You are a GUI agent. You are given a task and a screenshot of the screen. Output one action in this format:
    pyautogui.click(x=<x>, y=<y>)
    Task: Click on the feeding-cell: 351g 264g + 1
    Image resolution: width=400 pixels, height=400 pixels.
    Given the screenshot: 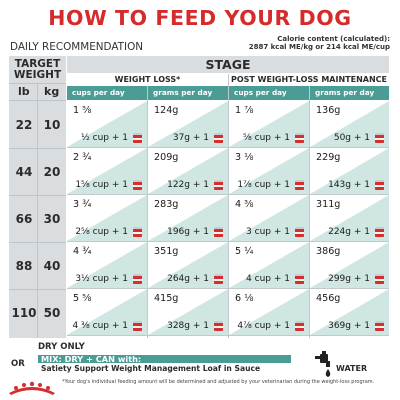 What is the action you would take?
    pyautogui.click(x=188, y=265)
    